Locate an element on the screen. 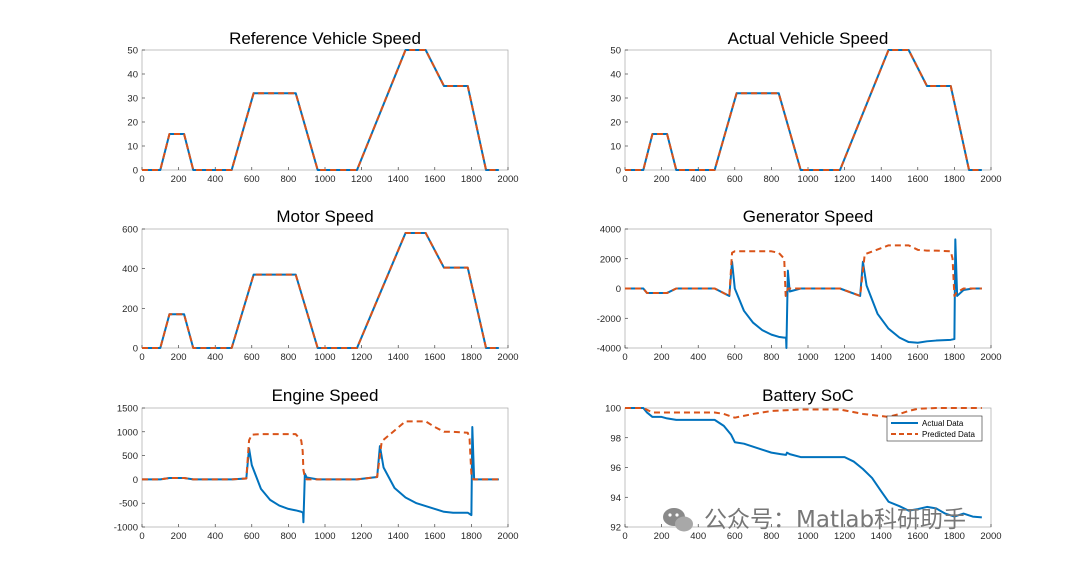 The height and width of the screenshot is (561, 1080). y-tick-label: -2000 is located at coordinates (609, 319).